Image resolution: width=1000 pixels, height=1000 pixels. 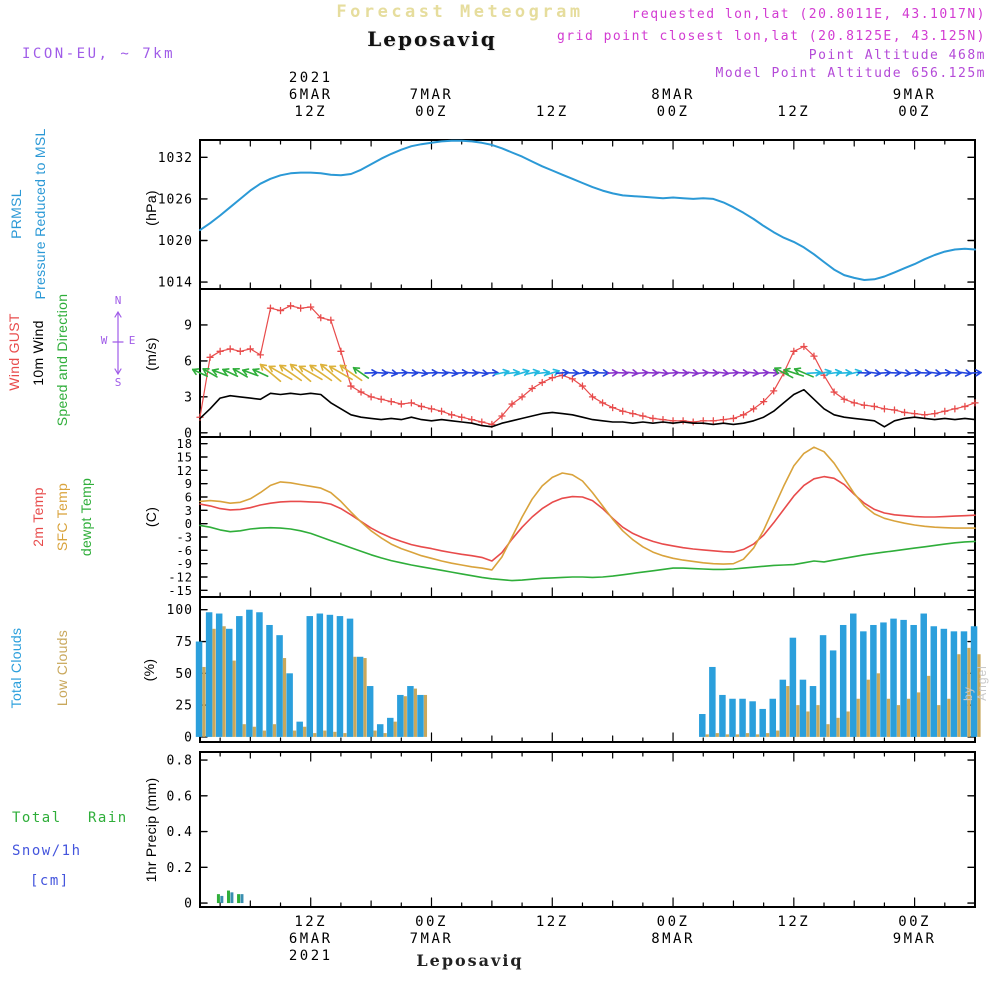 I want to click on svg-text: 1026, so click(x=175, y=199).